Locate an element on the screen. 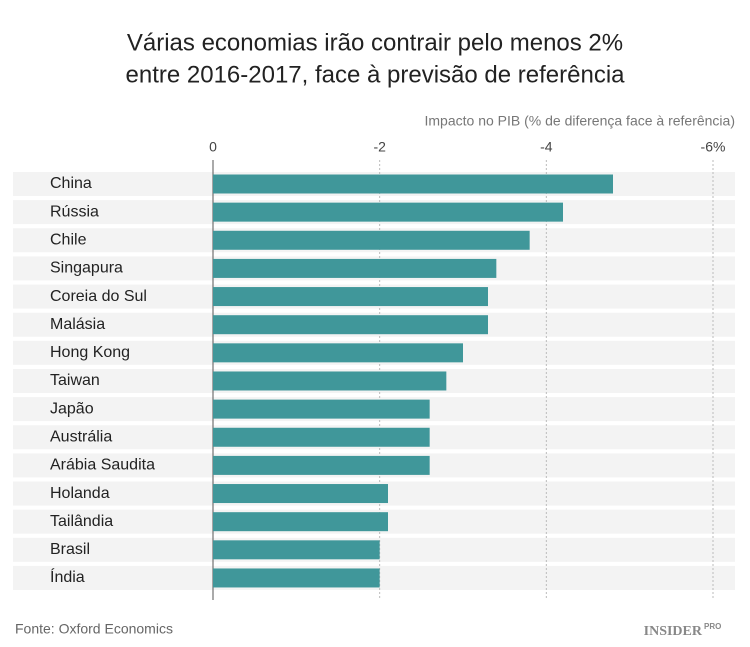 The width and height of the screenshot is (750, 647). y-tick-label: Japão is located at coordinates (72, 408).